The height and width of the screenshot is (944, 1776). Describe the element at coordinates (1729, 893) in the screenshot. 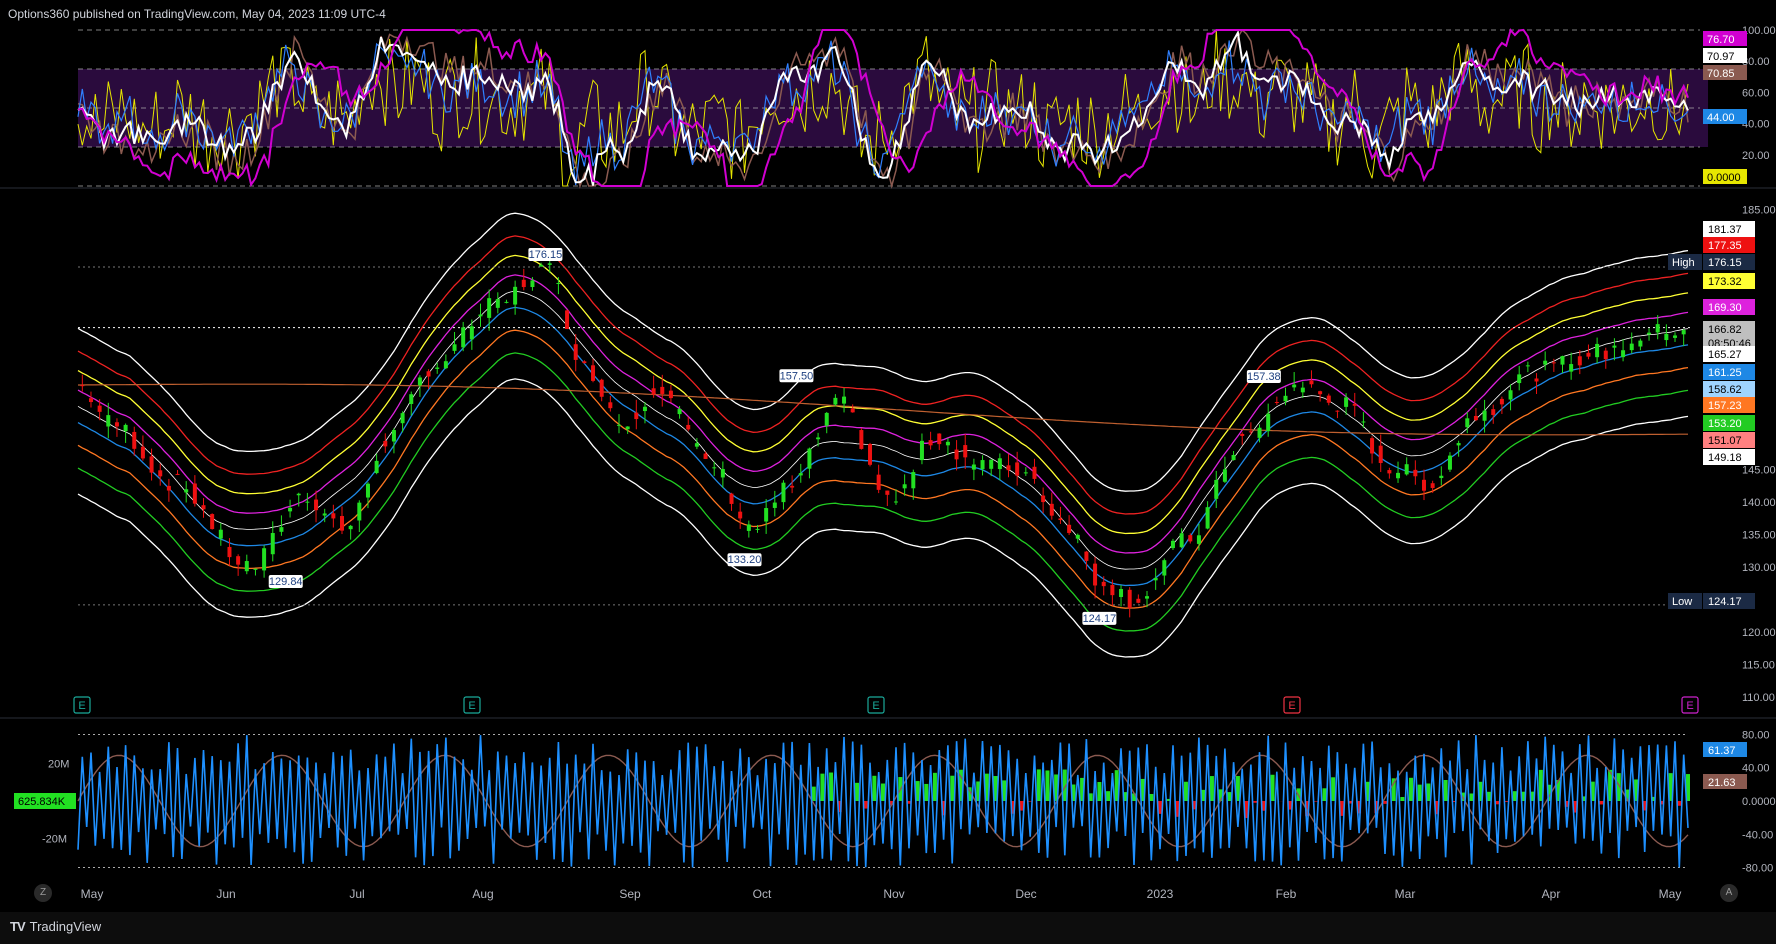

I see `auto-scale-button: A` at that location.